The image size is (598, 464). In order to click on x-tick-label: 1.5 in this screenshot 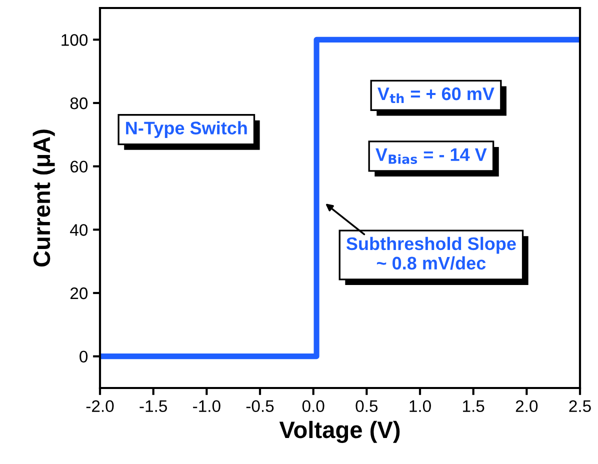, I will do `click(473, 406)`.